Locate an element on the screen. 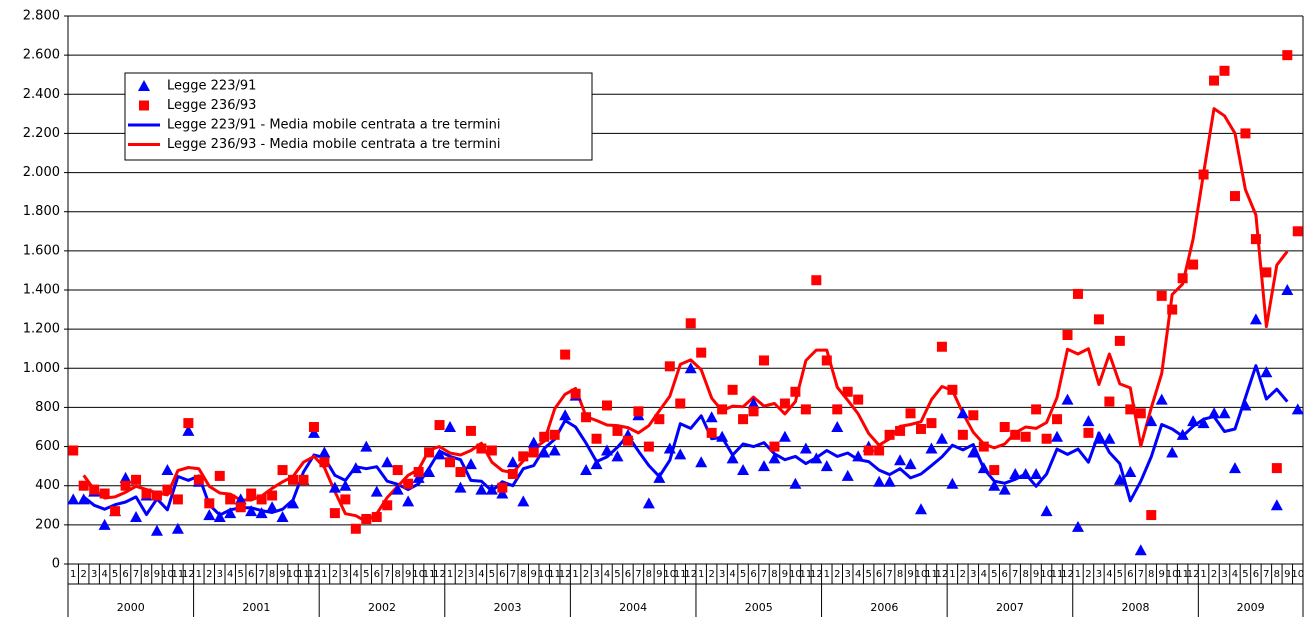  y-tick-label: 1.200 is located at coordinates (41, 329).